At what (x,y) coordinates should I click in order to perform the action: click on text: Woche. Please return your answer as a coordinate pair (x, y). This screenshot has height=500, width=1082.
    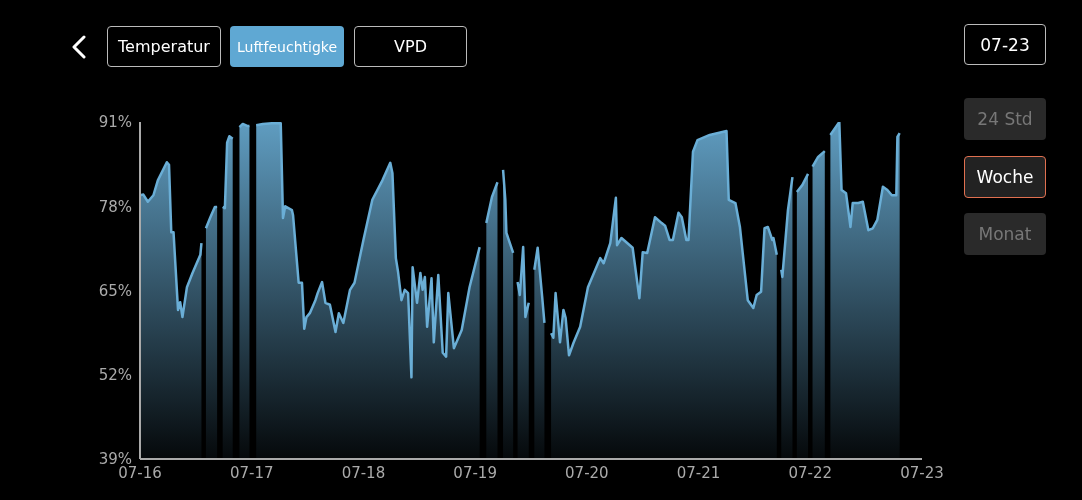
    Looking at the image, I should click on (1005, 177).